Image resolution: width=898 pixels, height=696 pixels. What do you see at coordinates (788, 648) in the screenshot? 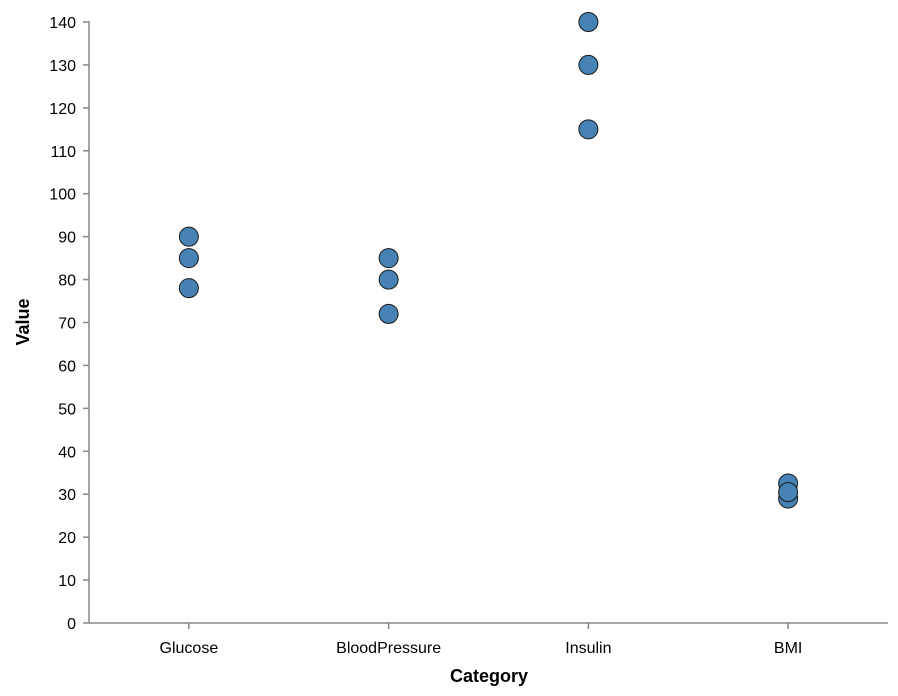
I see `x-tick-label: BMI` at bounding box center [788, 648].